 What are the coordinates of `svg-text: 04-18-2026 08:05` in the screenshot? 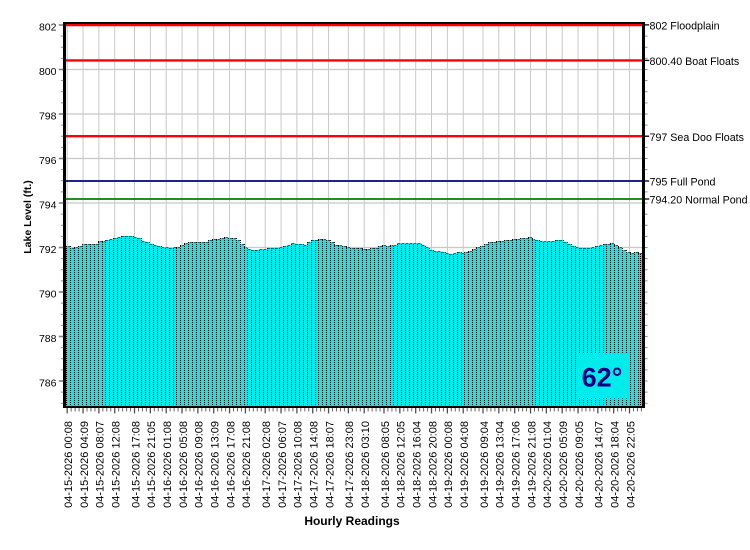 It's located at (386, 464).